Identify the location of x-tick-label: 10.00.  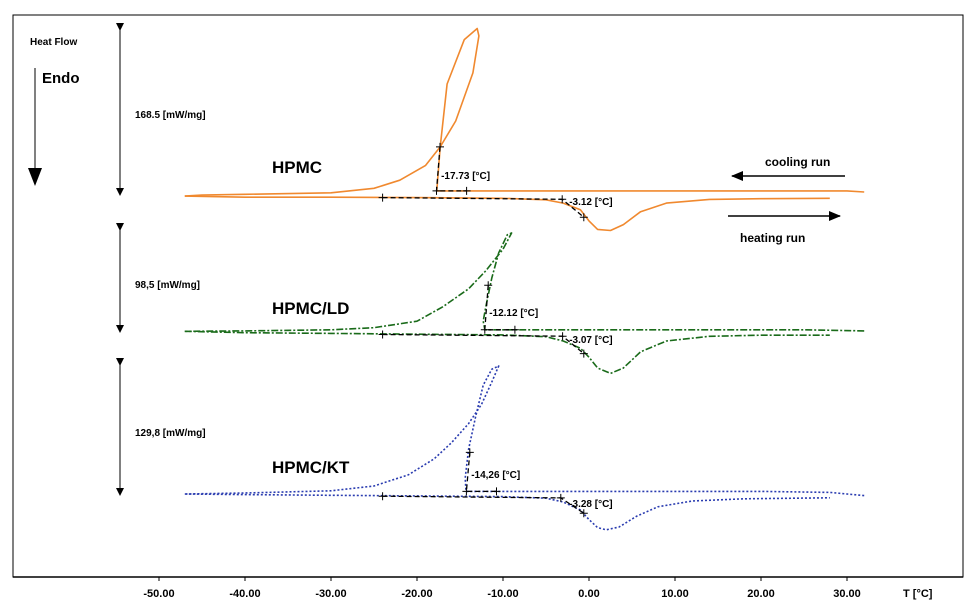
(675, 594).